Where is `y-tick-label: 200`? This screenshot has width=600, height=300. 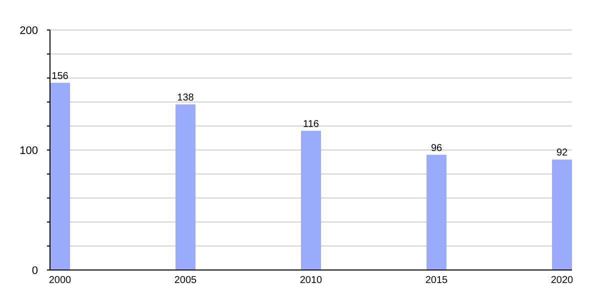
y-tick-label: 200 is located at coordinates (29, 31).